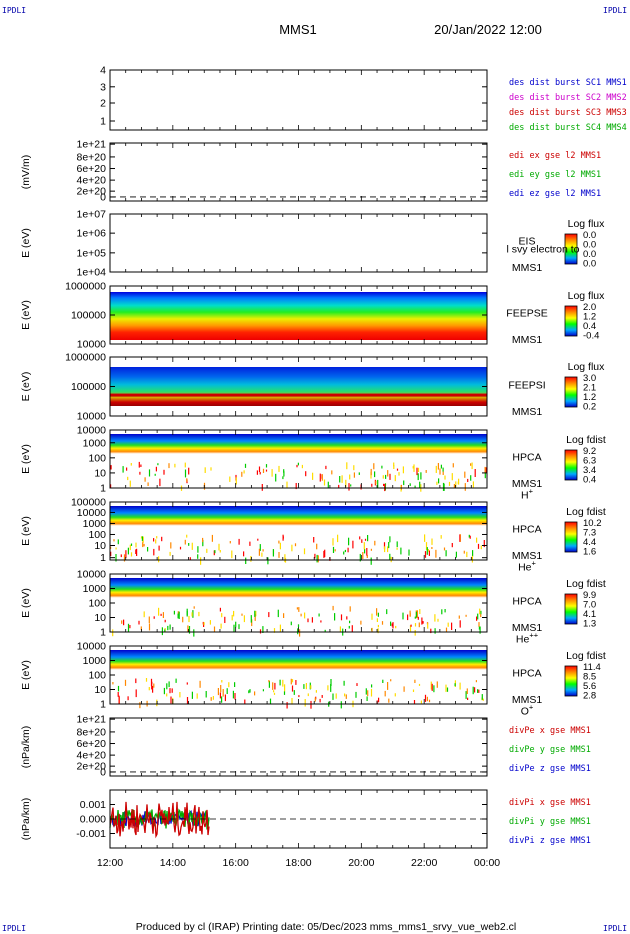 This screenshot has width=630, height=934. I want to click on y-tick-label: 3, so click(103, 87).